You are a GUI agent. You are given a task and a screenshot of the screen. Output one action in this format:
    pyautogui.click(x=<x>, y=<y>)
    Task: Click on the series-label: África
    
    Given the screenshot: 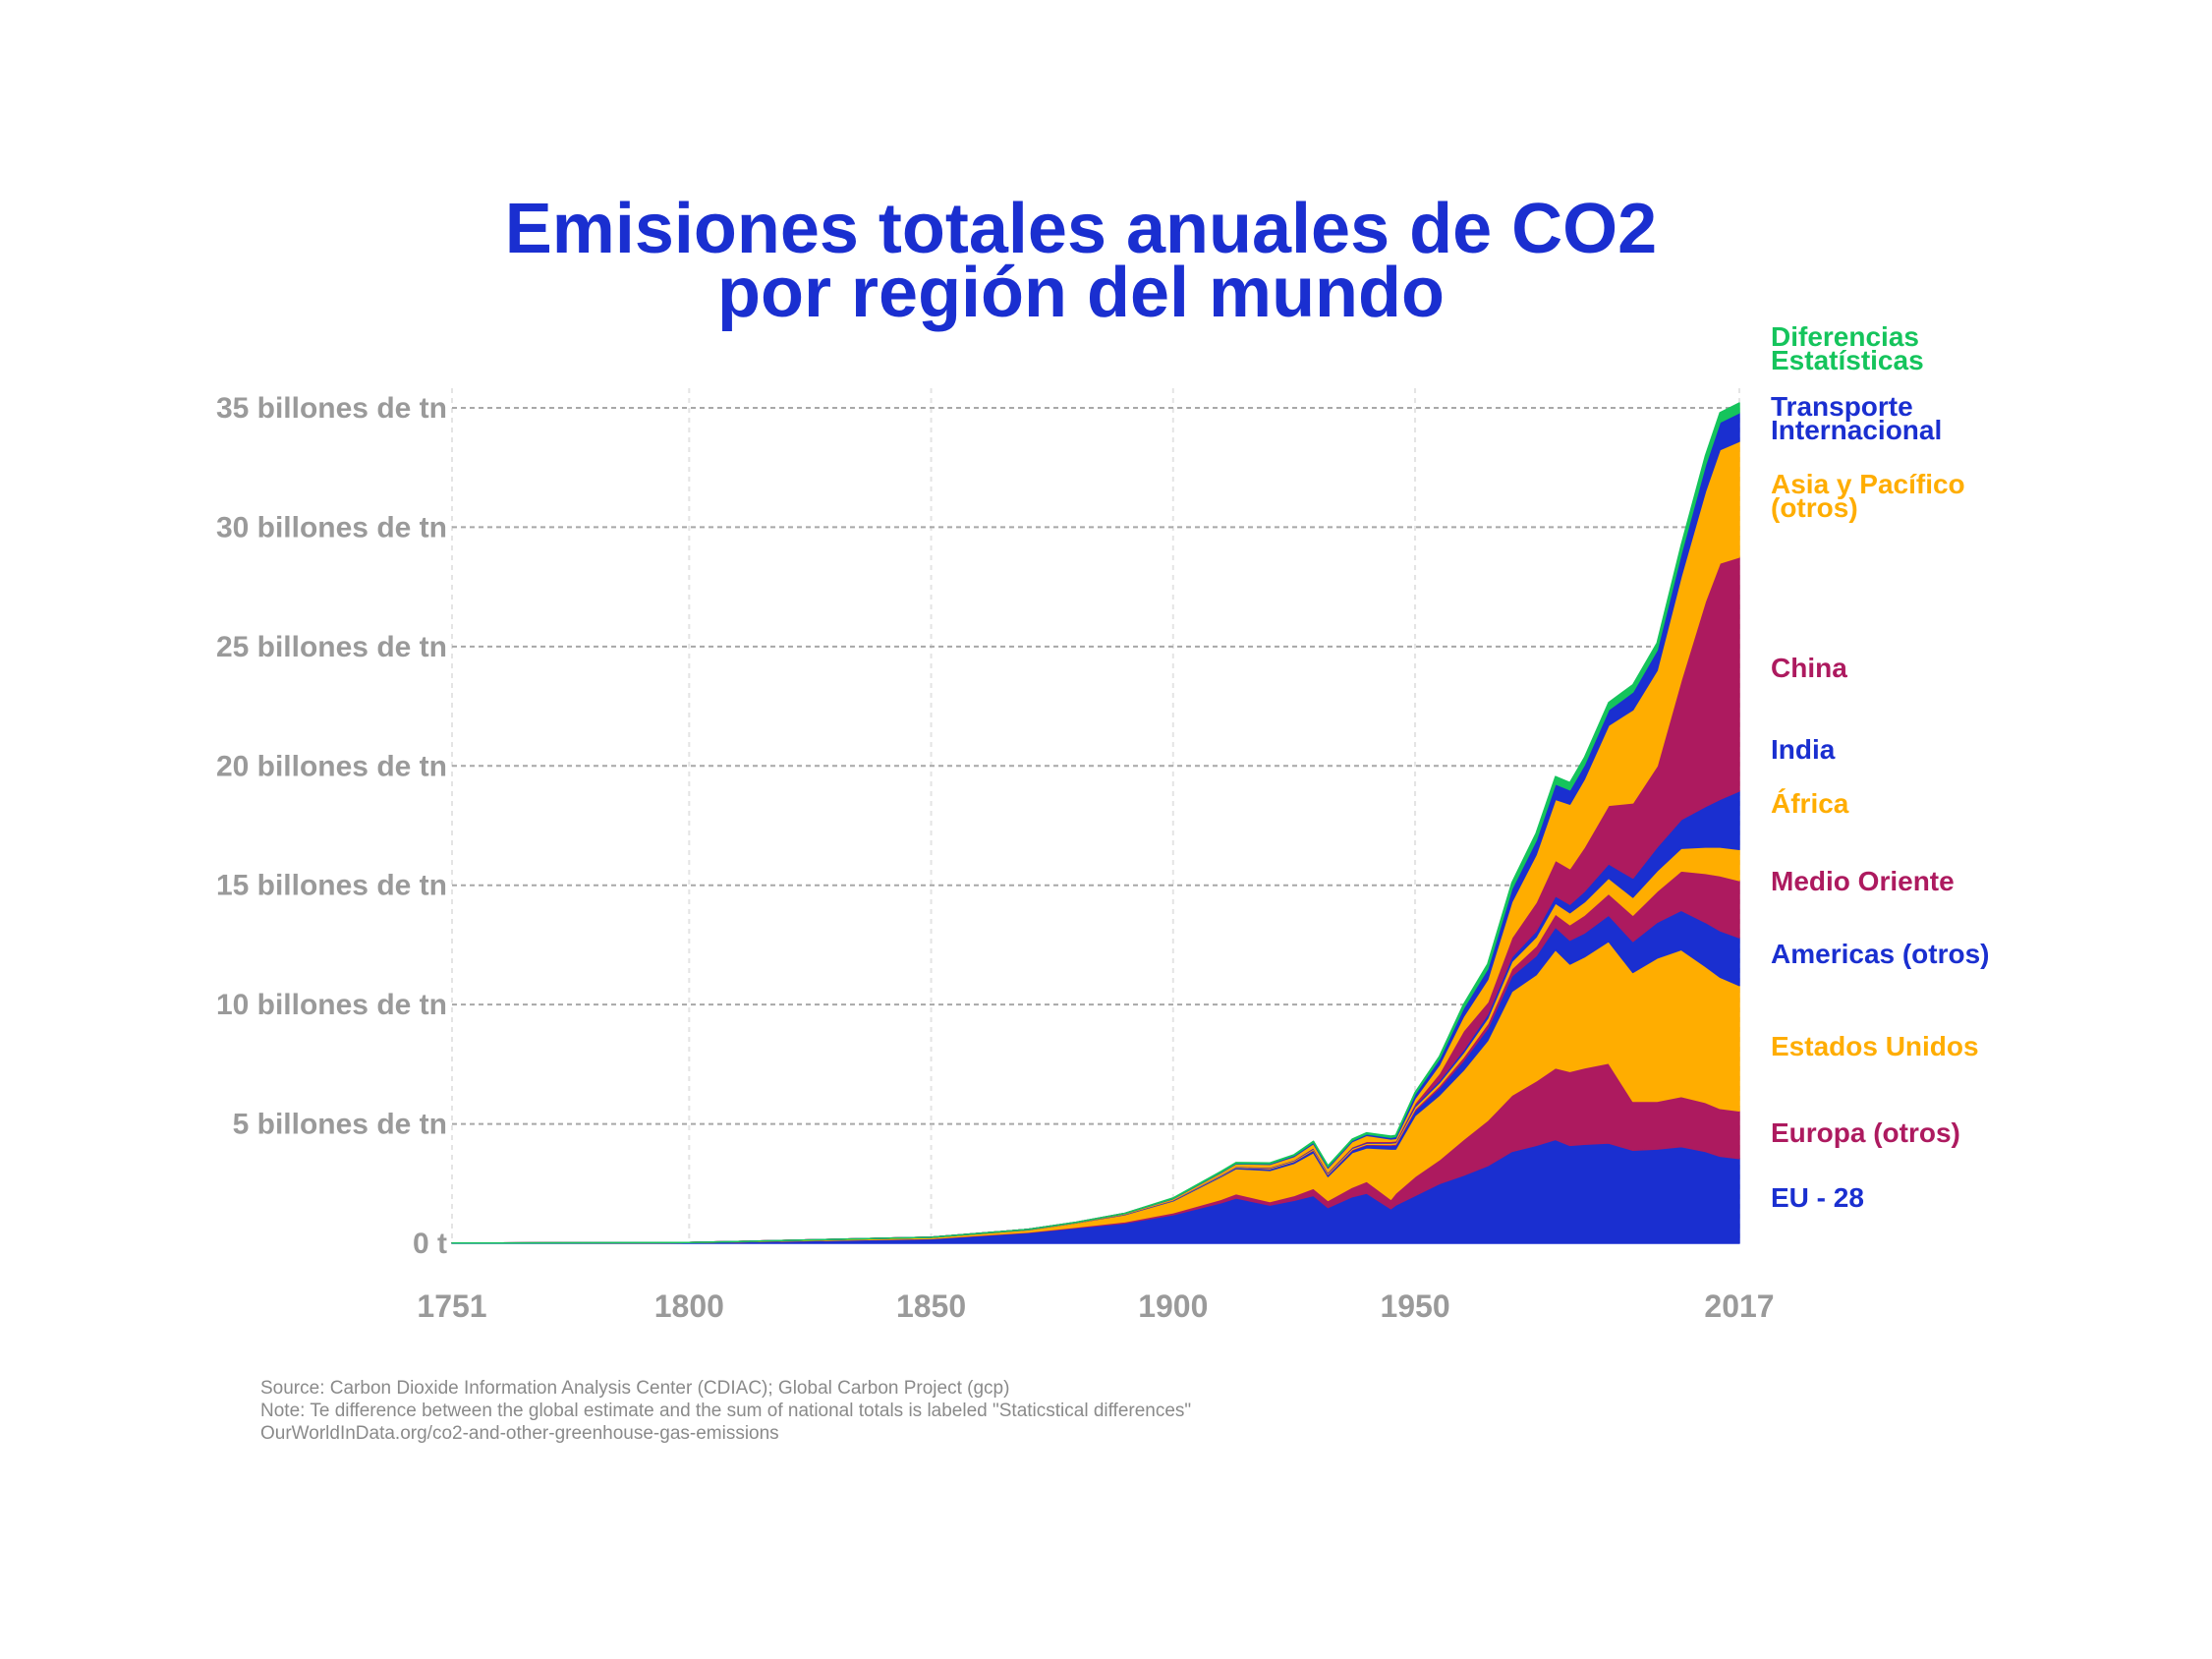 What is the action you would take?
    pyautogui.click(x=1810, y=803)
    